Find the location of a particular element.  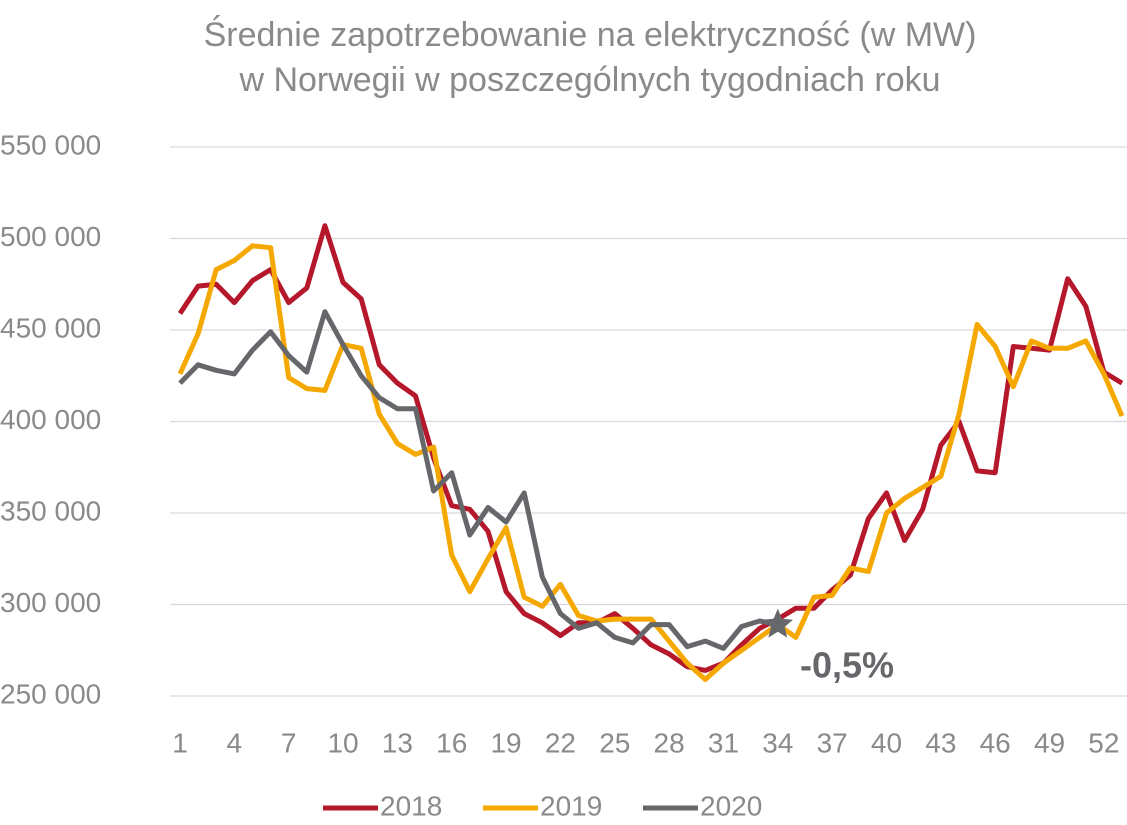

x-tick-label: 28 is located at coordinates (669, 742).